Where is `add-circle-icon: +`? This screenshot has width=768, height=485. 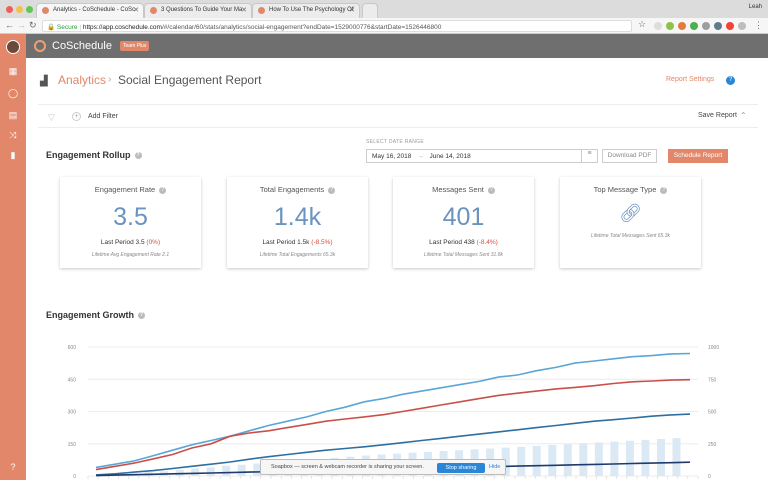
add-circle-icon: + is located at coordinates (76, 116).